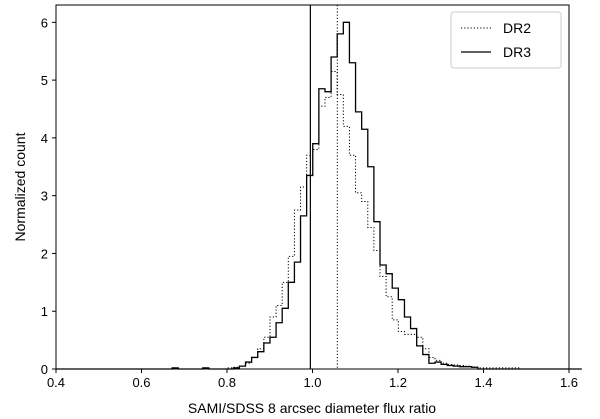 Image resolution: width=600 pixels, height=419 pixels. Describe the element at coordinates (517, 52) in the screenshot. I see `legend-dr3-label: DR3` at that location.